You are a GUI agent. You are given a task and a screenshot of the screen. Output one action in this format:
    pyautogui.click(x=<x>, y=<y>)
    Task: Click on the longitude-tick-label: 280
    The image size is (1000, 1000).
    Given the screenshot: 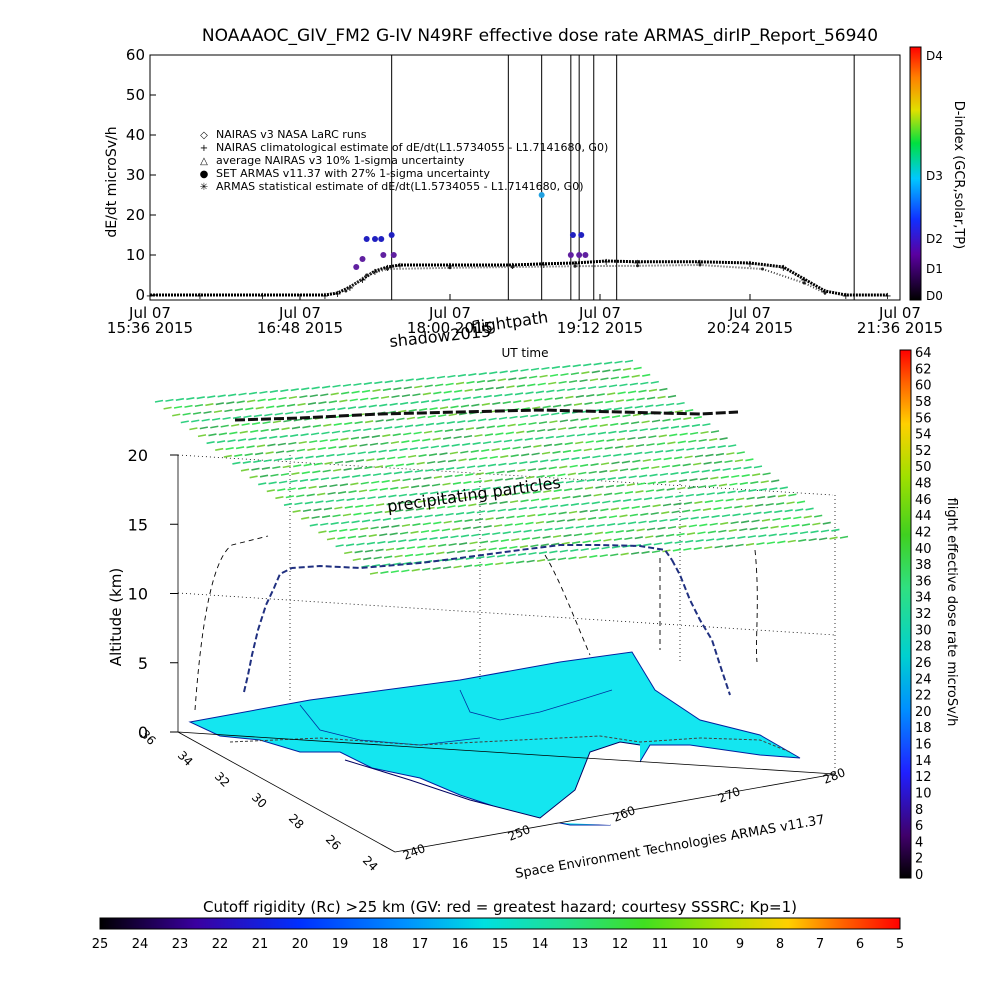 What is the action you would take?
    pyautogui.click(x=834, y=776)
    